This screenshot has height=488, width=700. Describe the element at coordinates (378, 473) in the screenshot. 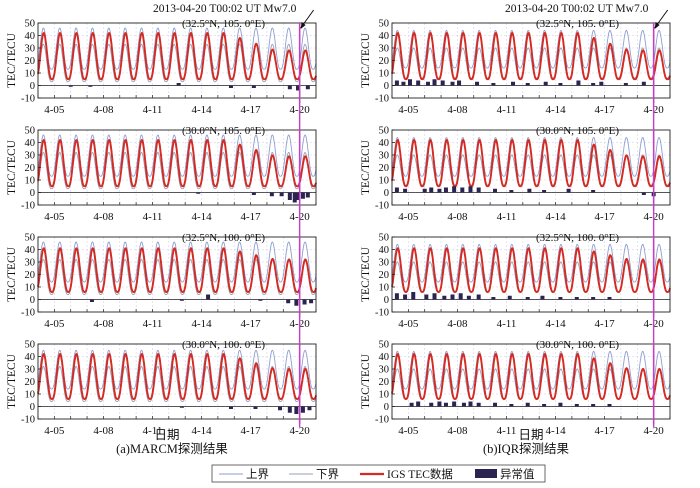

I see `legend: 上界 下界 IGS TEC数据 异常值` at that location.